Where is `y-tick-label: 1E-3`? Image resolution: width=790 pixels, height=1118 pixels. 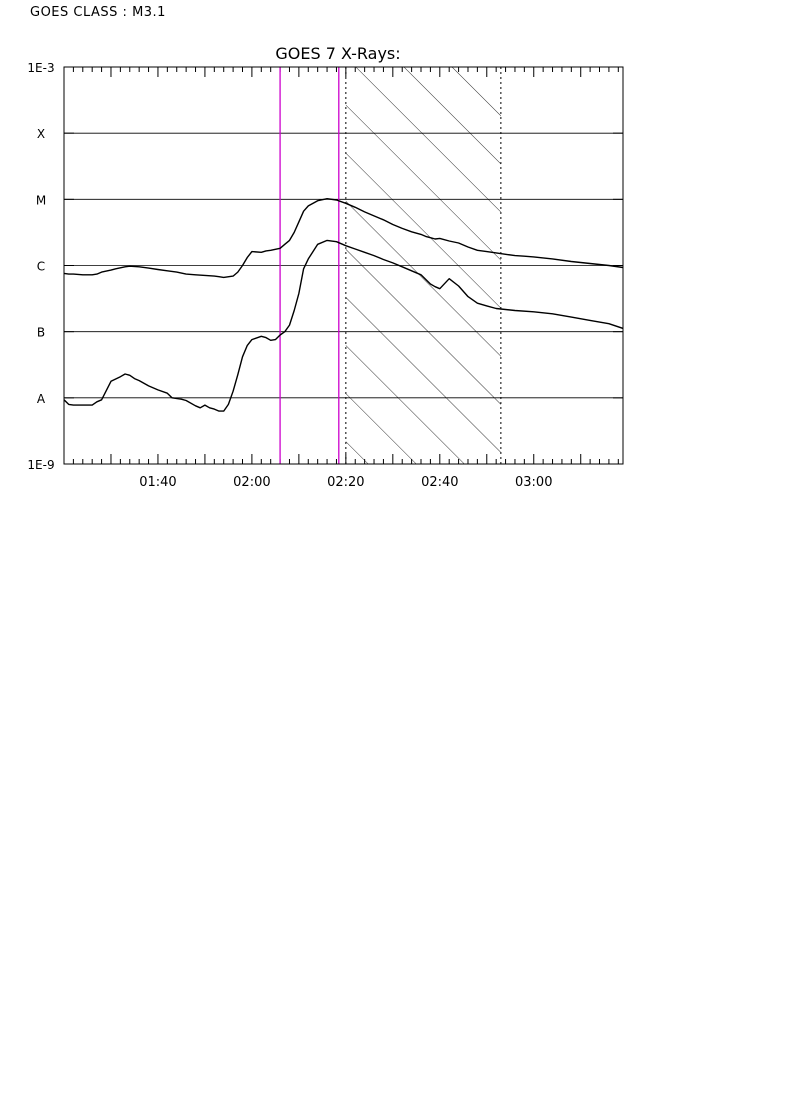 y-tick-label: 1E-3 is located at coordinates (40, 68).